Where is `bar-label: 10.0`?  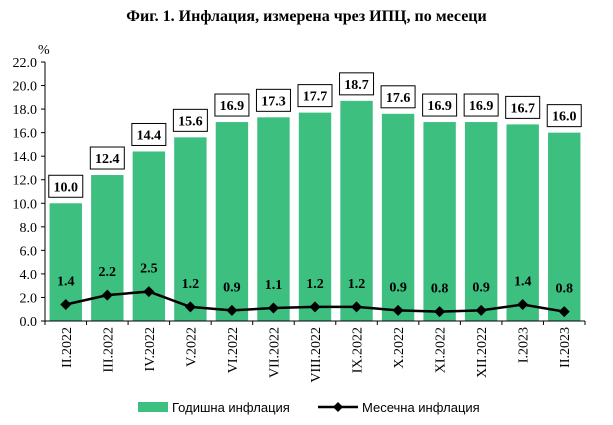 bar-label: 10.0 is located at coordinates (66, 187).